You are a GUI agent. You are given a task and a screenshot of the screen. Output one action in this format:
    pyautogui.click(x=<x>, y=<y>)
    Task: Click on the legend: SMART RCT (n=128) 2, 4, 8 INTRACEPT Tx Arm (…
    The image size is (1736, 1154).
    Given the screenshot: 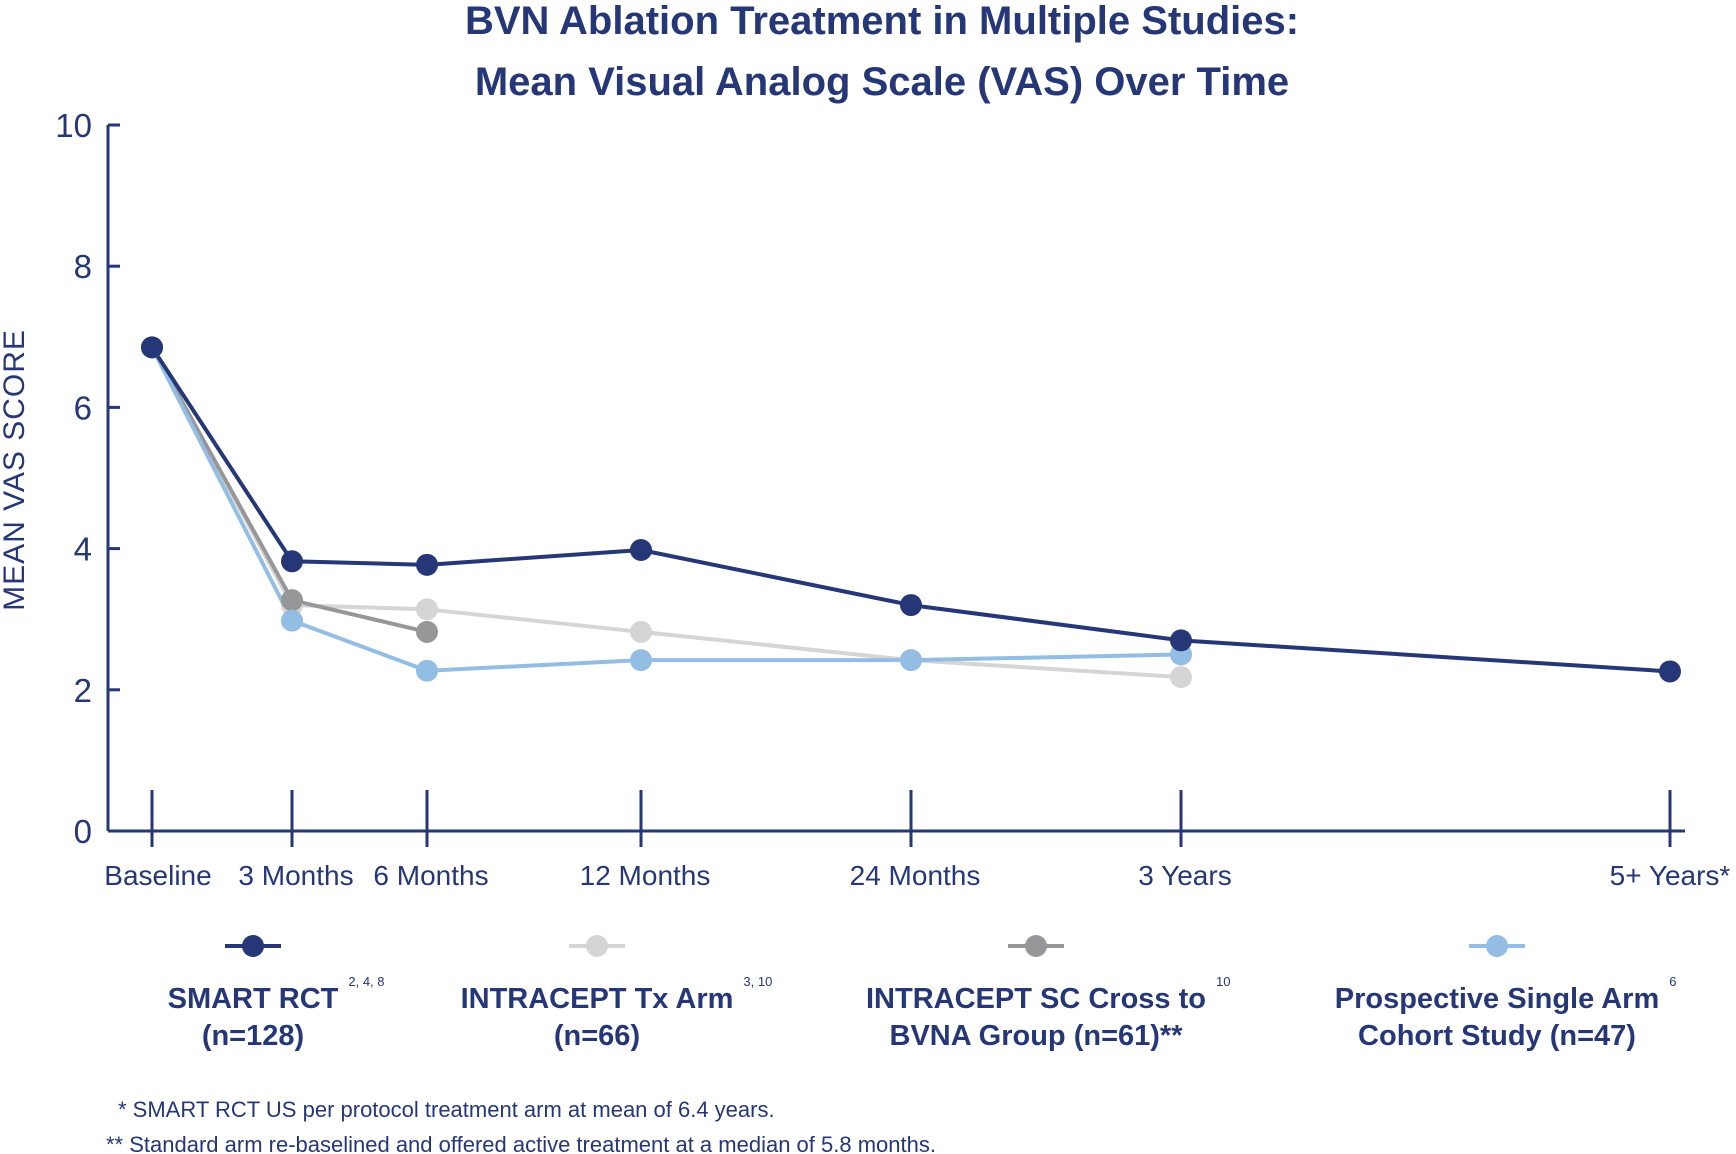 What is the action you would take?
    pyautogui.click(x=922, y=993)
    